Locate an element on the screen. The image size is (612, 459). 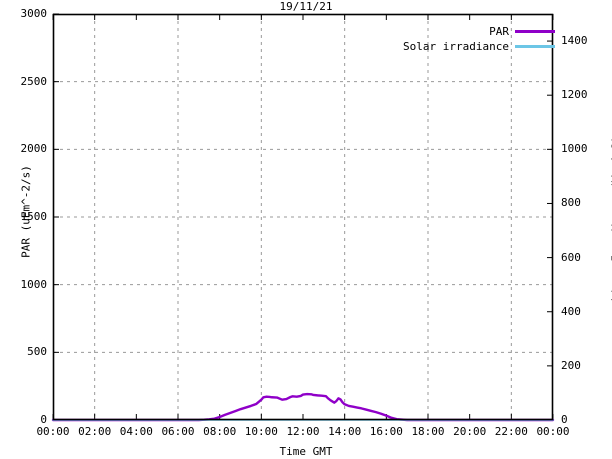
y-axis-left-tick-label: 0 is located at coordinates (43, 419).